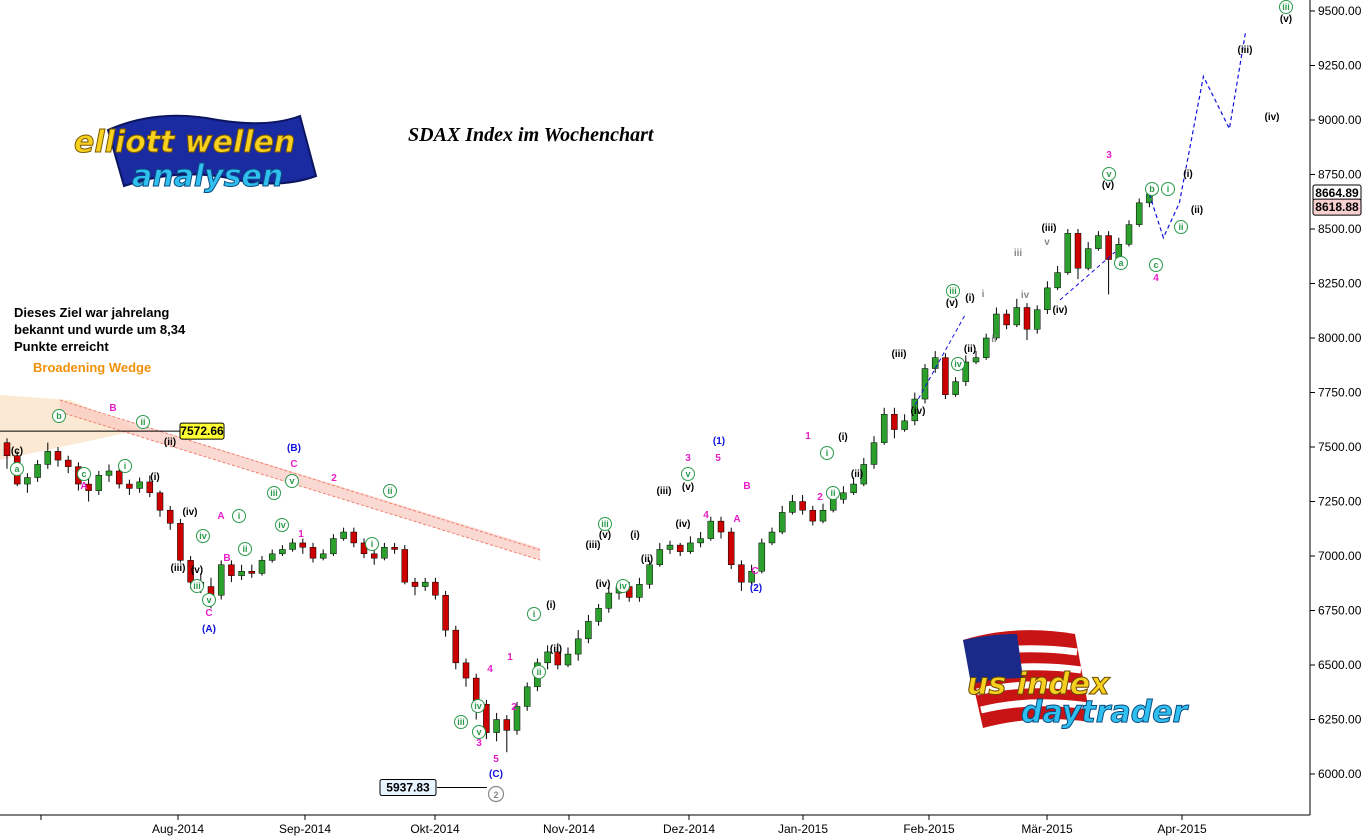 This screenshot has height=838, width=1363. What do you see at coordinates (1182, 829) in the screenshot?
I see `date-tick-label: Apr-2015` at bounding box center [1182, 829].